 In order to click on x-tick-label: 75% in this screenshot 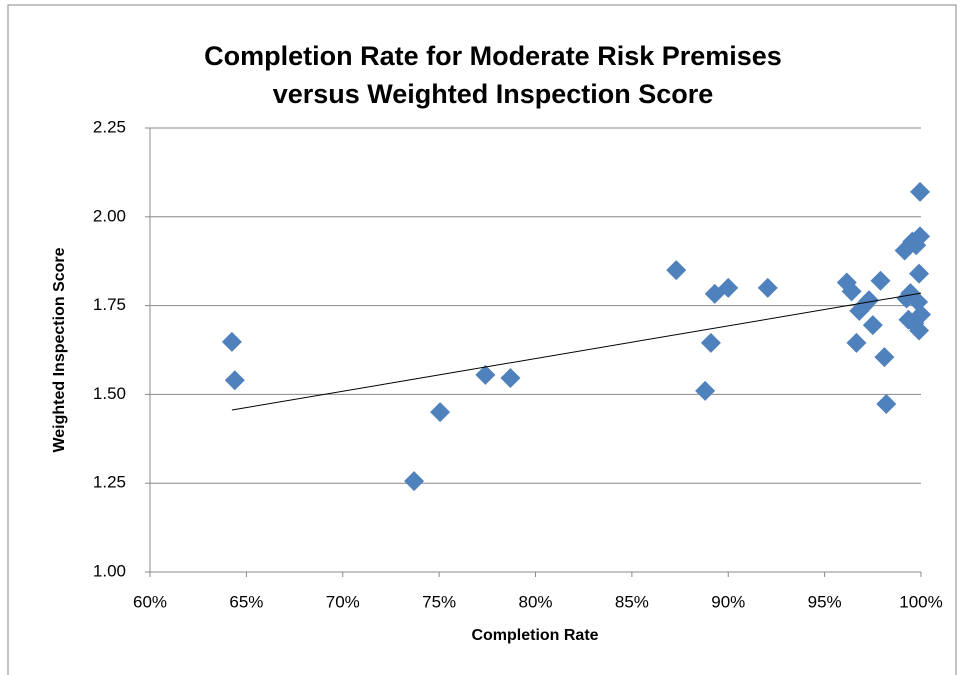, I will do `click(439, 601)`.